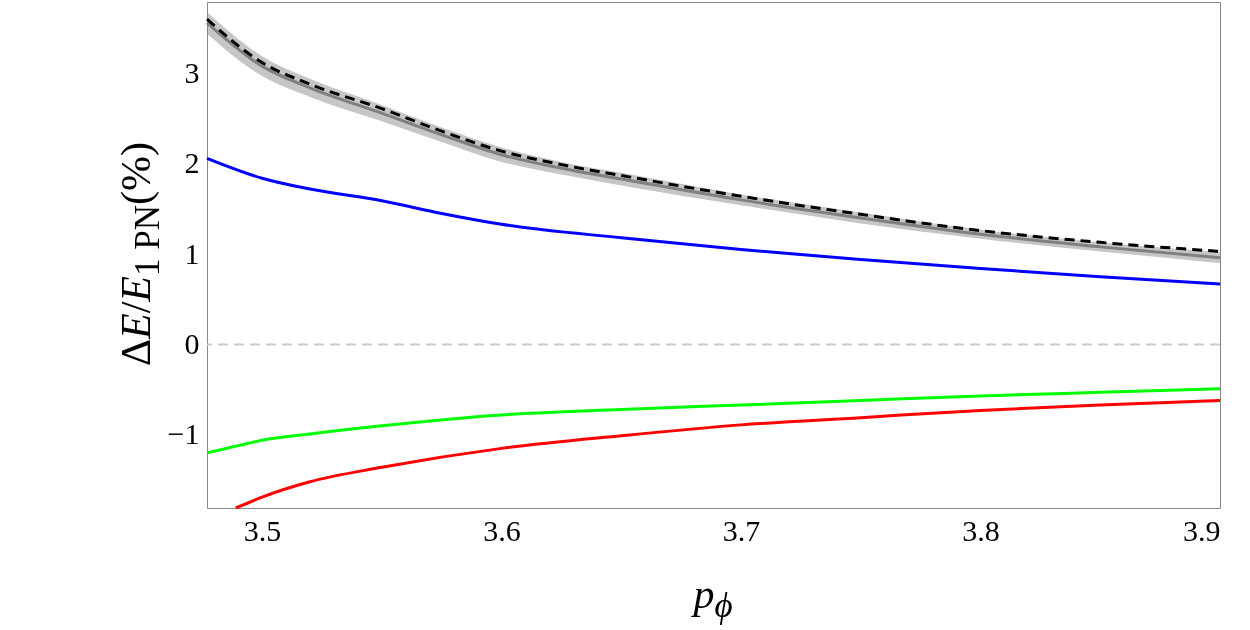 The image size is (1250, 630). Describe the element at coordinates (262, 530) in the screenshot. I see `x-tick-label: 3.5` at that location.